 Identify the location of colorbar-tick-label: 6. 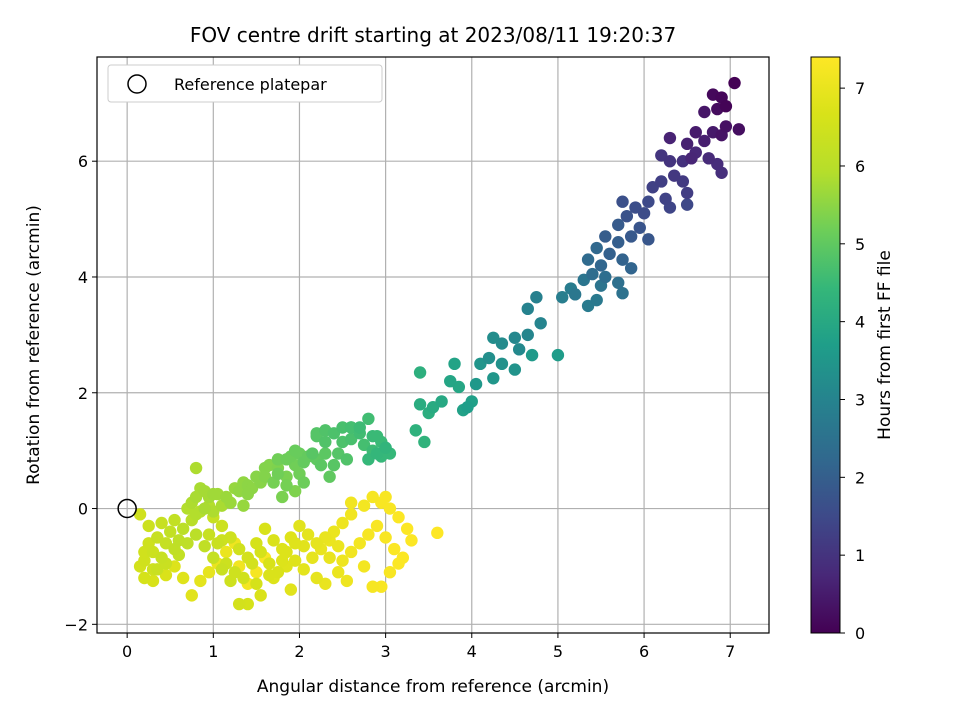
(860, 166).